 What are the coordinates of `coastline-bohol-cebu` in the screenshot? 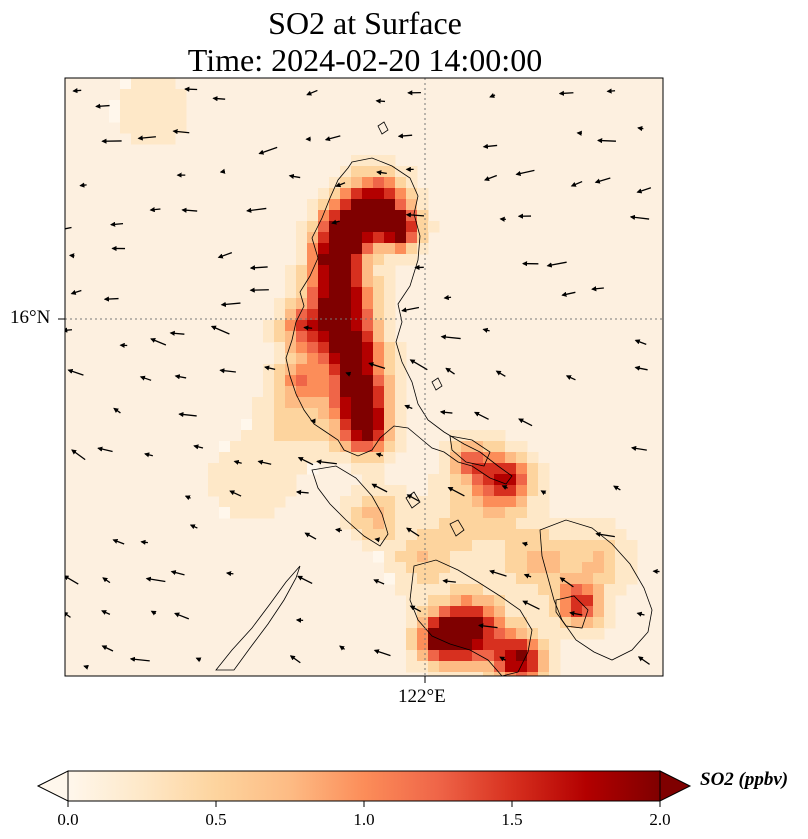 It's located at (572, 612).